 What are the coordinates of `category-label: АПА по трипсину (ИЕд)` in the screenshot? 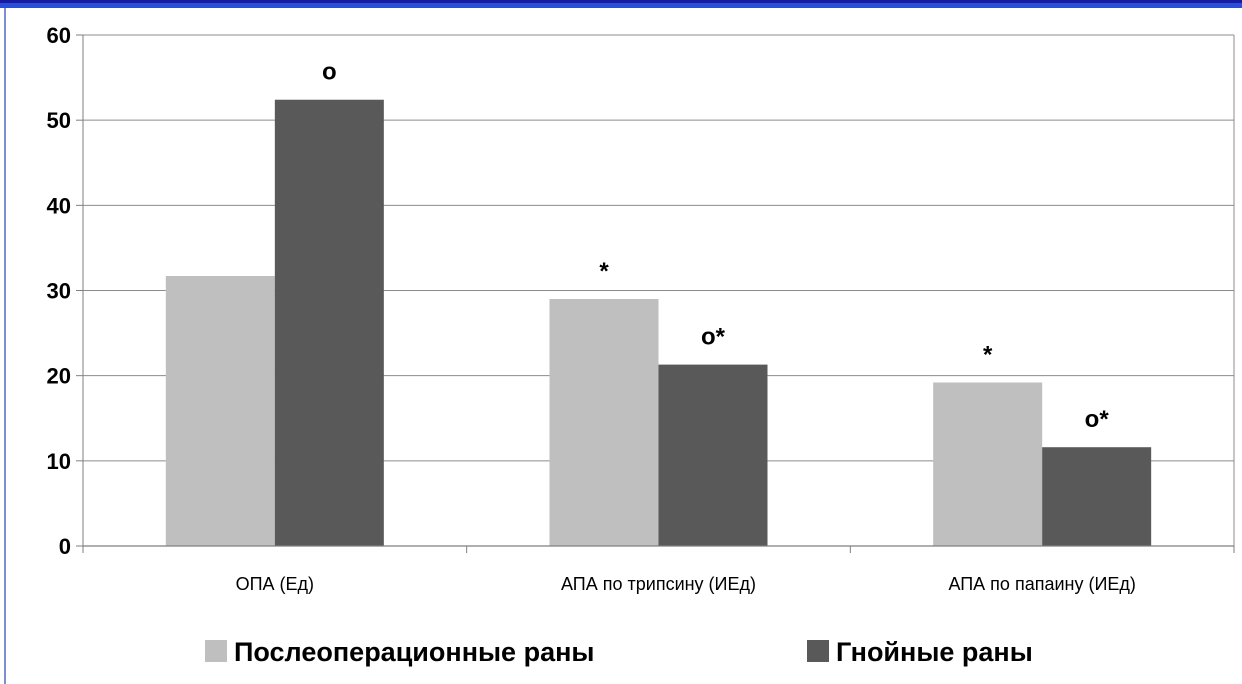 It's located at (658, 584).